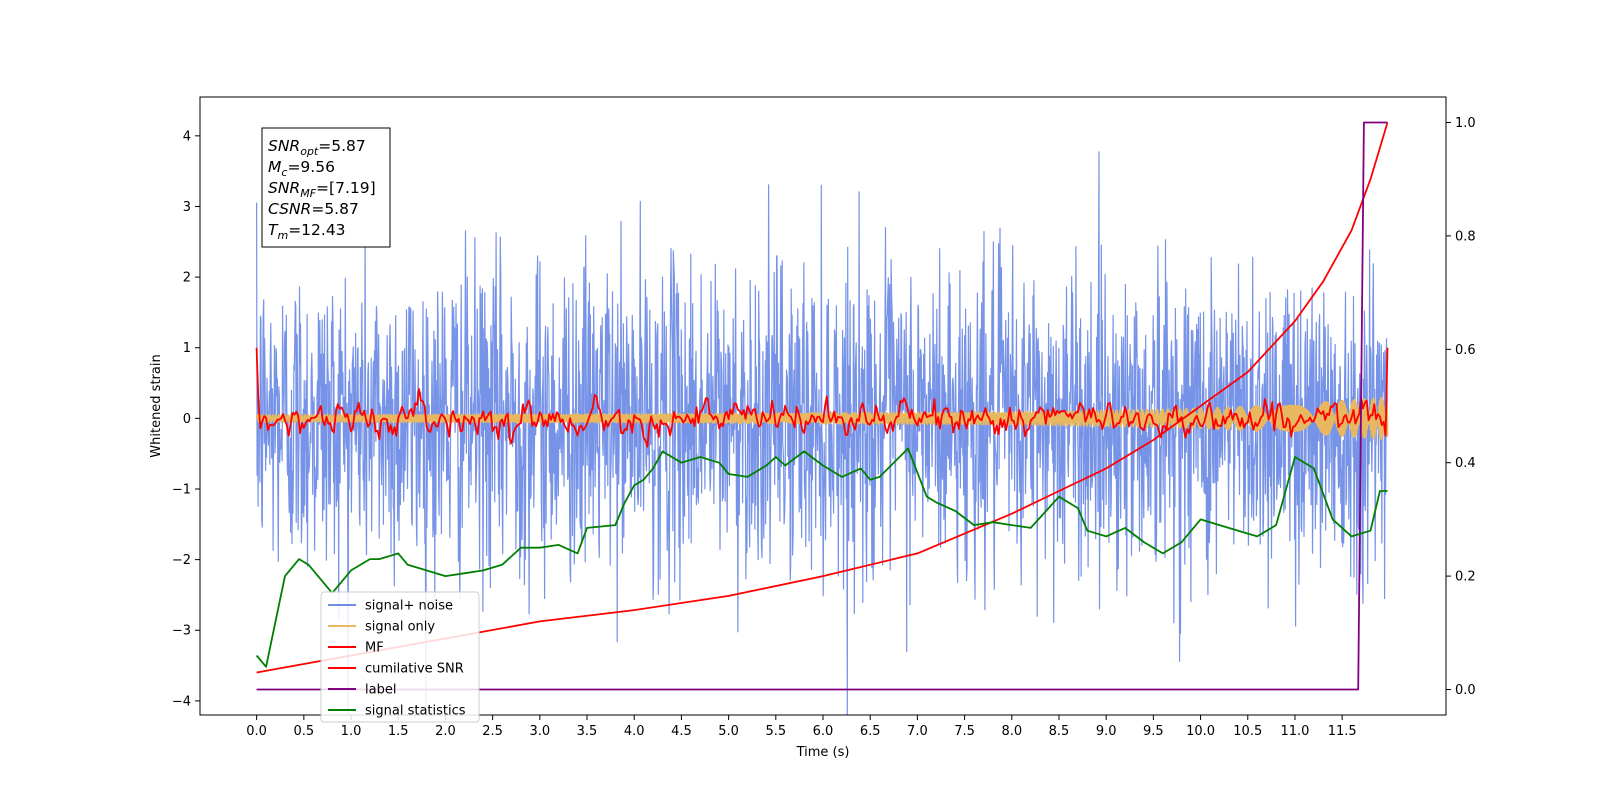 Image resolution: width=1600 pixels, height=800 pixels. I want to click on x-tick-label: 2.0, so click(445, 731).